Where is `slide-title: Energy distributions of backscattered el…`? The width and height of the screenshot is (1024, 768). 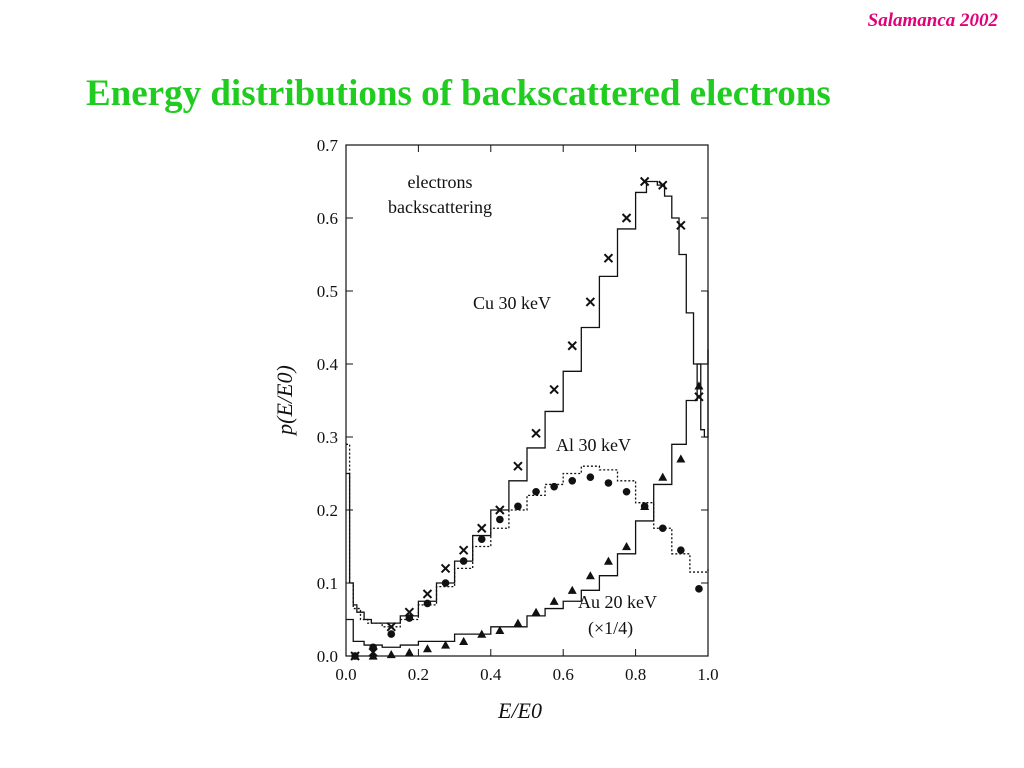 slide-title: Energy distributions of backscattered el… is located at coordinates (458, 93).